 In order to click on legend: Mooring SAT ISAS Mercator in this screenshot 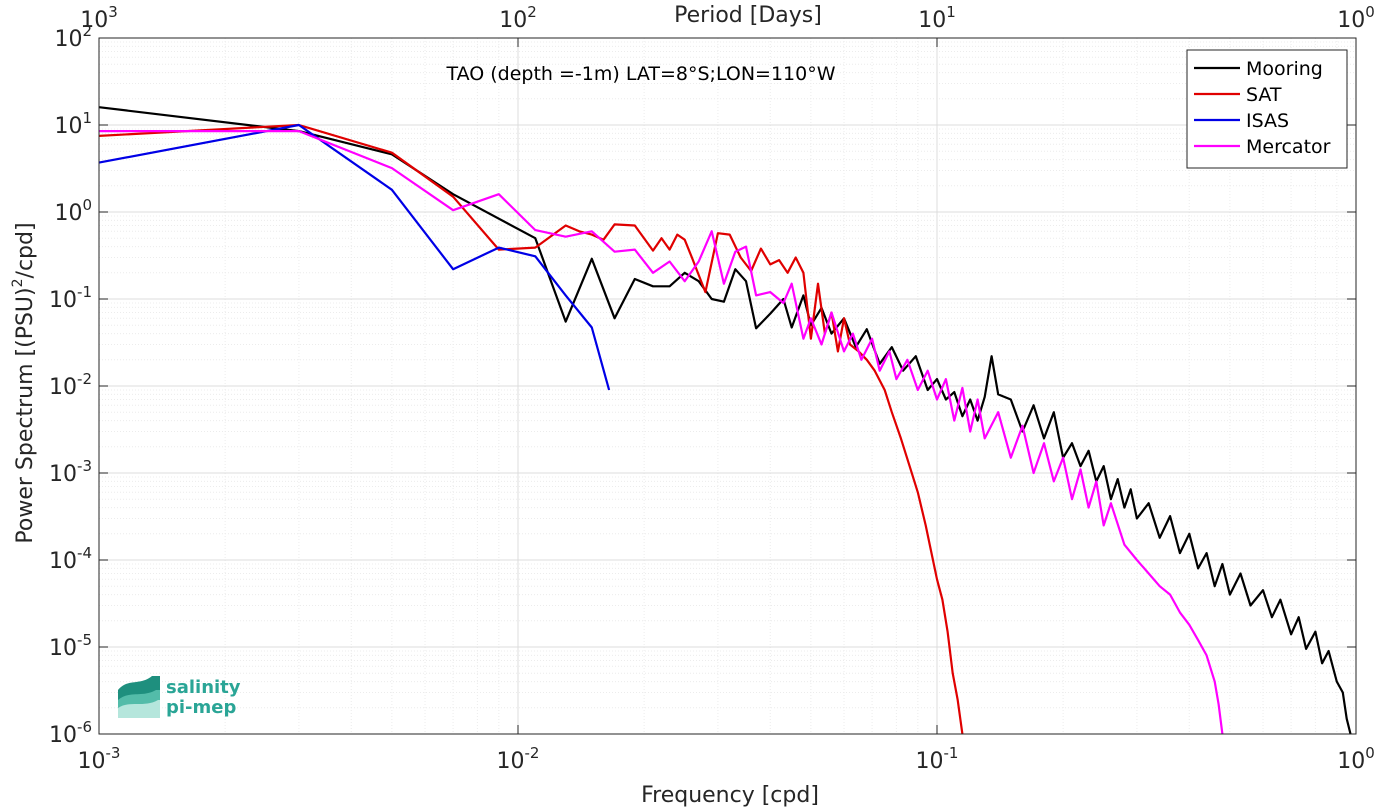, I will do `click(1267, 109)`.